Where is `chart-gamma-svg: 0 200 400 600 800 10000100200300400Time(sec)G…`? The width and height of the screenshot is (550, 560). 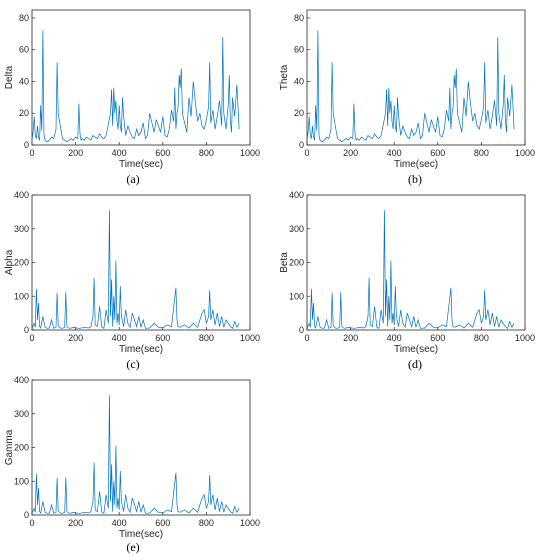 chart-gamma-svg: 0 200 400 600 800 10000100200300400Time(sec)G… is located at coordinates (132, 457).